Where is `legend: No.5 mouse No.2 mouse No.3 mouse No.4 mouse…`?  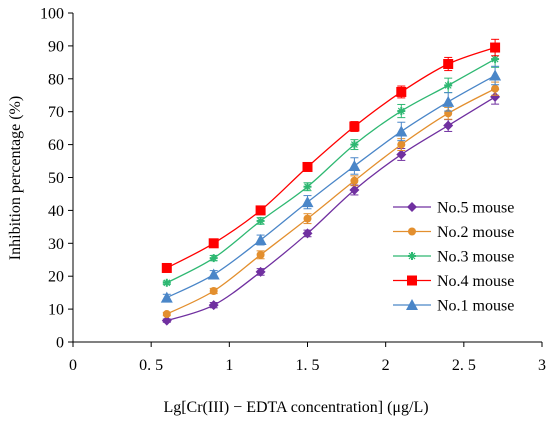 legend: No.5 mouse No.2 mouse No.3 mouse No.4 mouse… is located at coordinates (453, 257).